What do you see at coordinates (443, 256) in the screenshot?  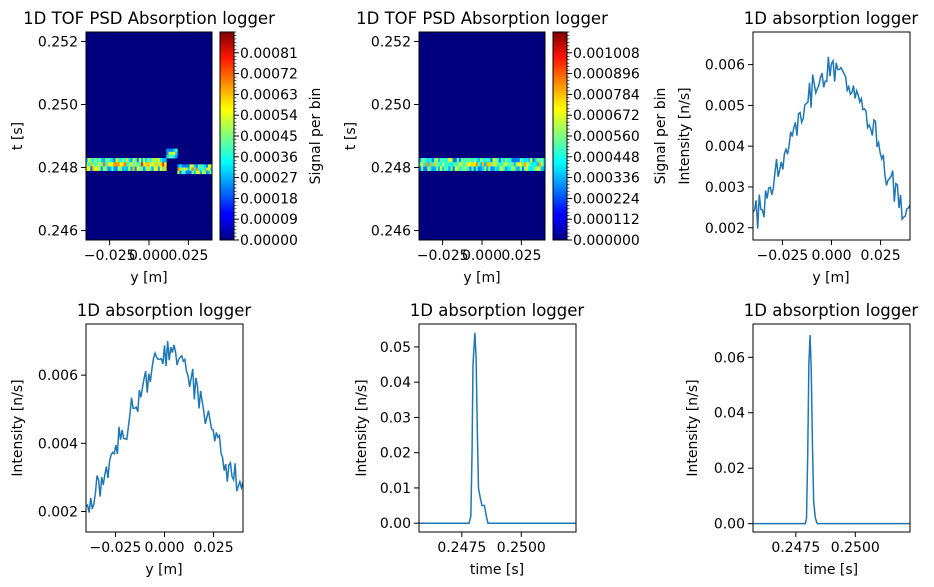 I see `x-tick-label: −0.025` at bounding box center [443, 256].